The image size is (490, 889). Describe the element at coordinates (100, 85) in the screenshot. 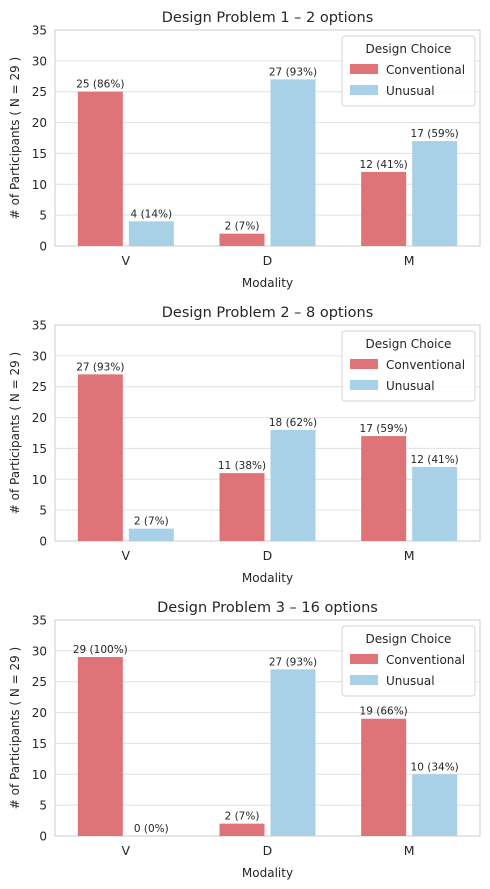

I see `bar-data-label: 25 (86%)` at that location.